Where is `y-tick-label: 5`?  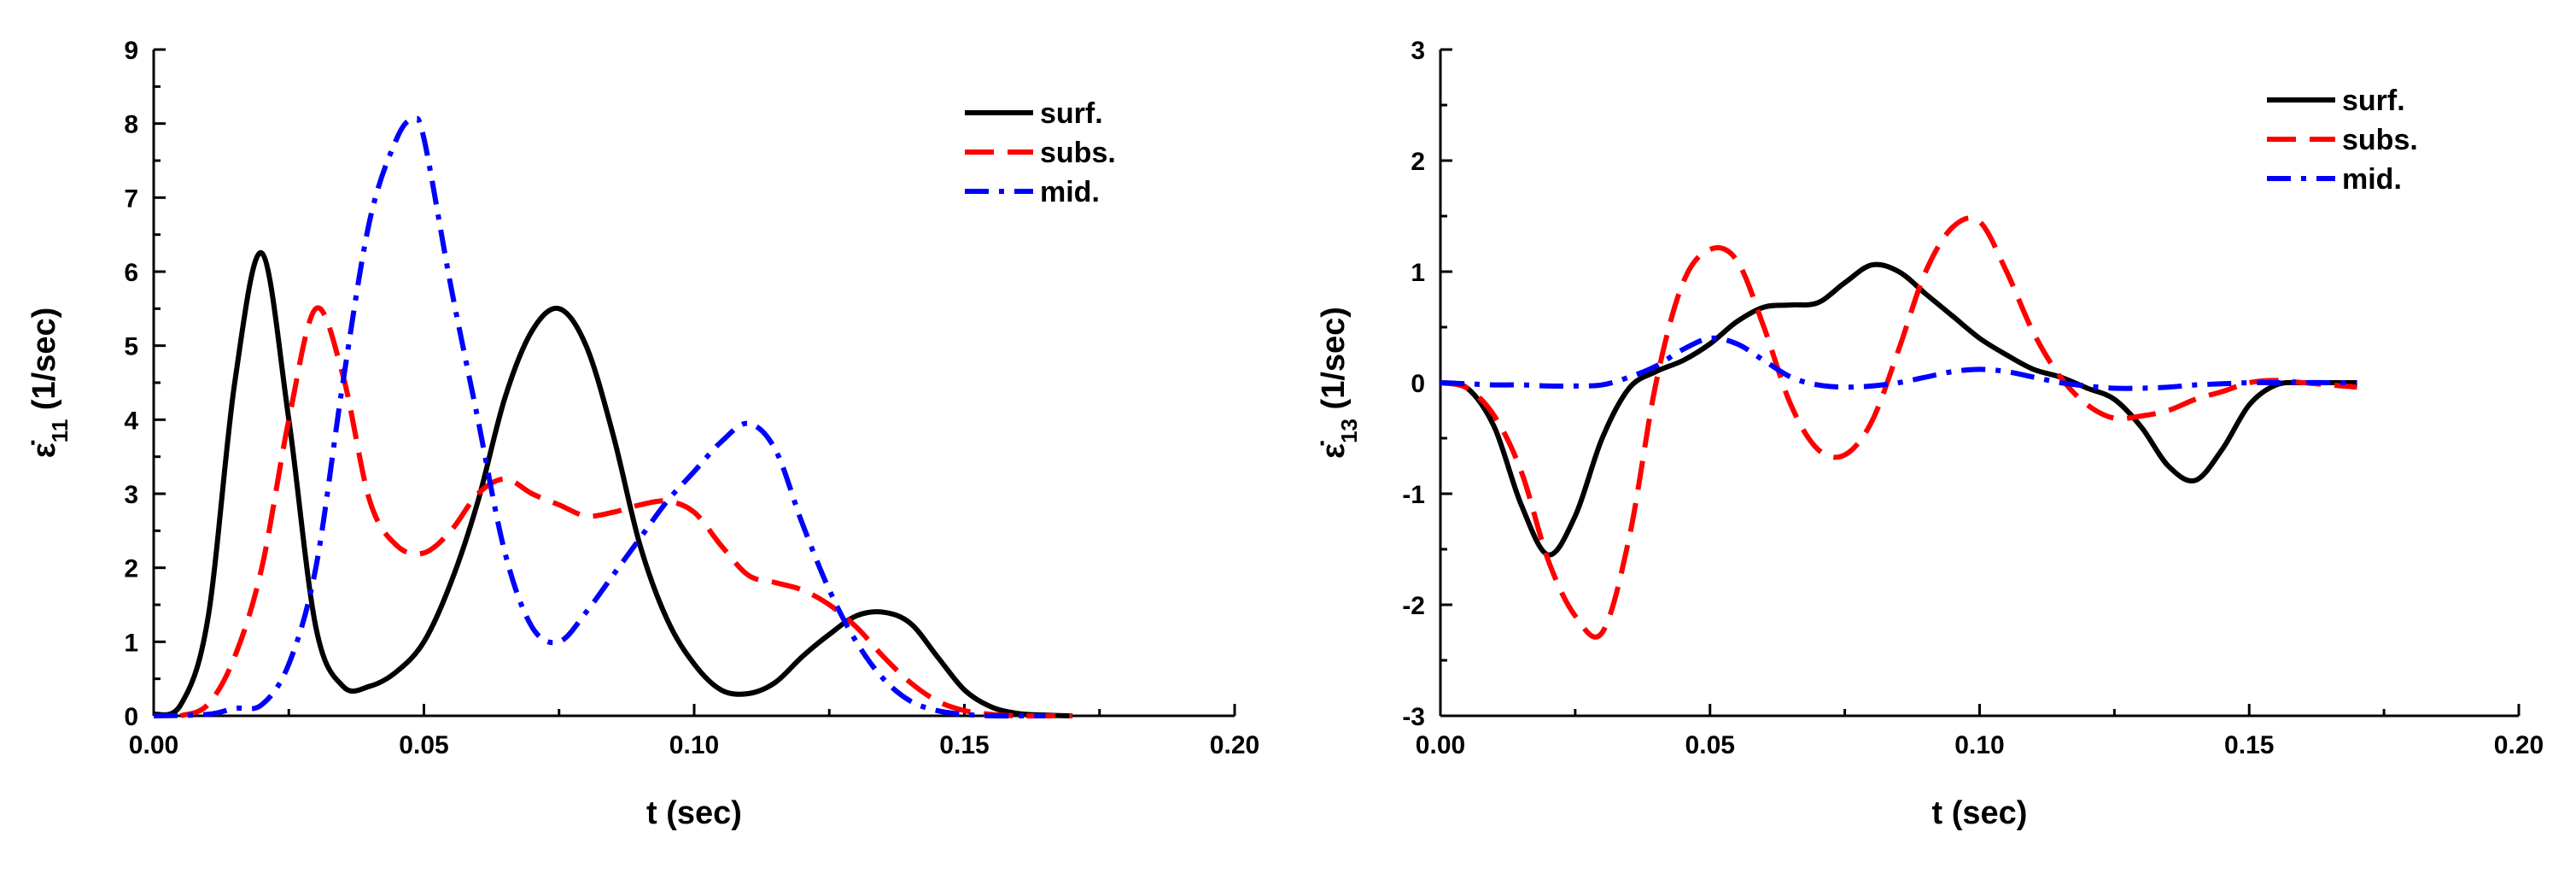
y-tick-label: 5 is located at coordinates (131, 347).